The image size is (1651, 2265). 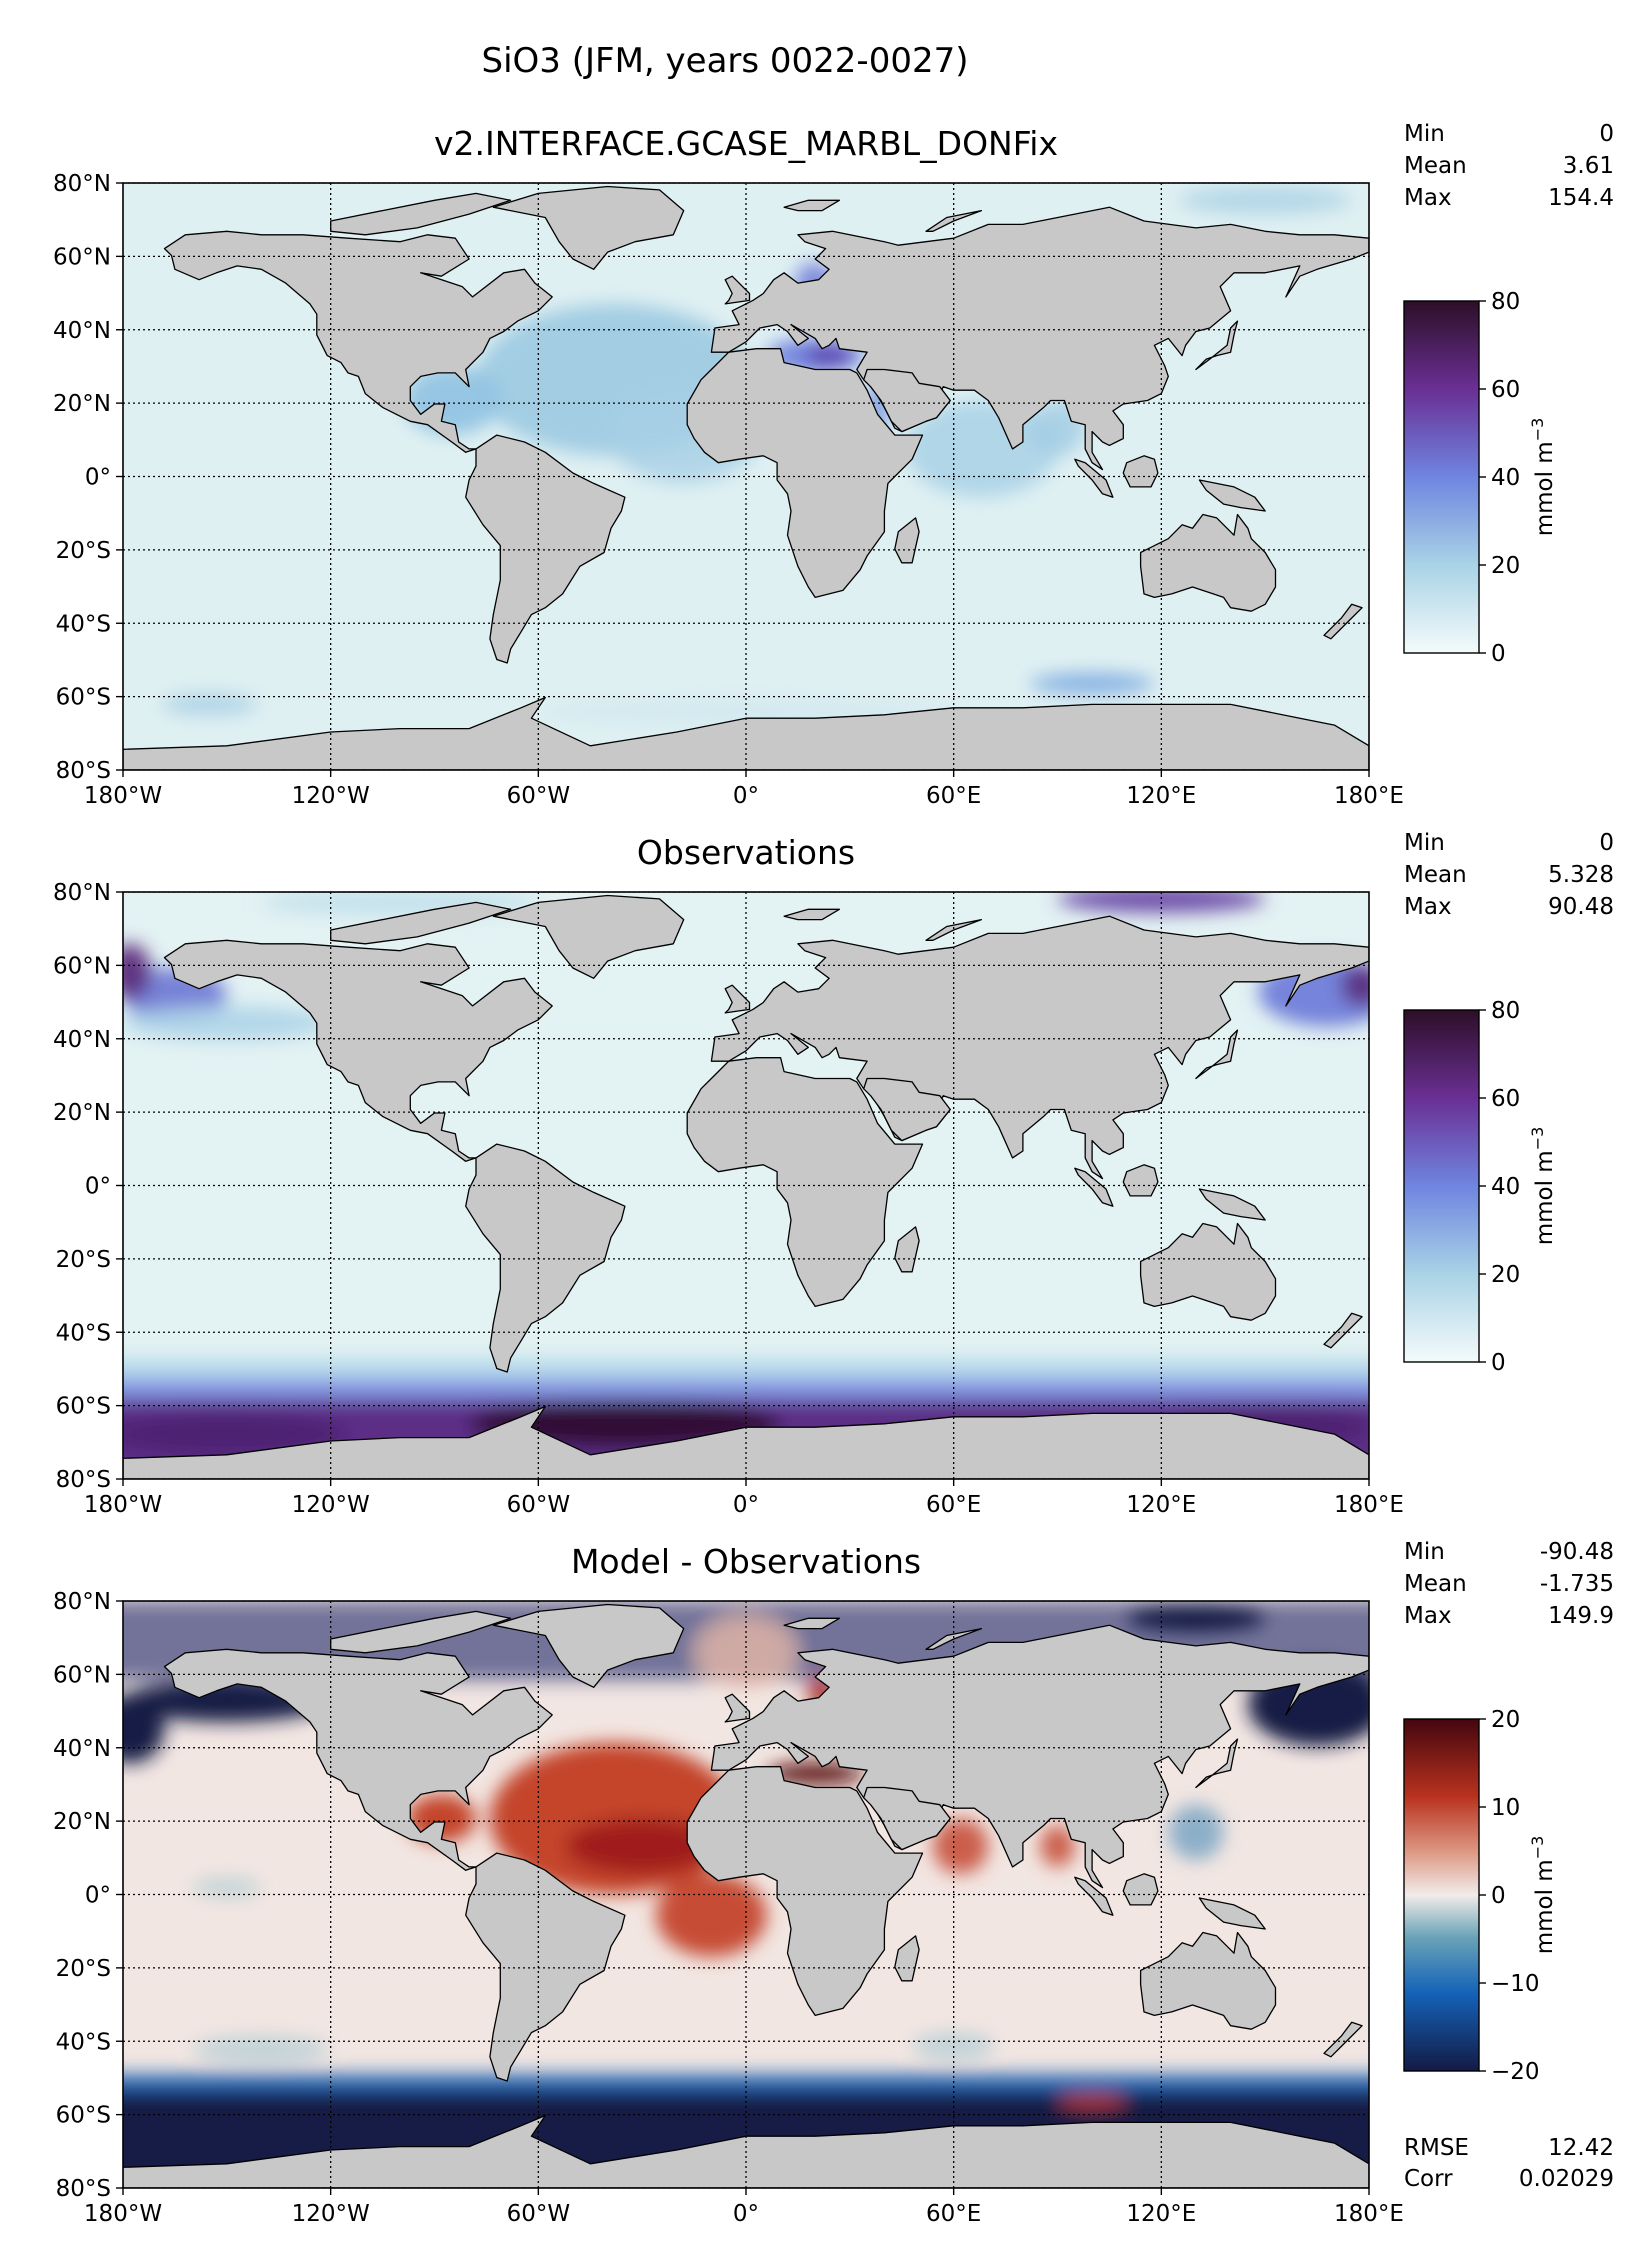 What do you see at coordinates (1515, 1984) in the screenshot?
I see `colorbar-tick-label: −10` at bounding box center [1515, 1984].